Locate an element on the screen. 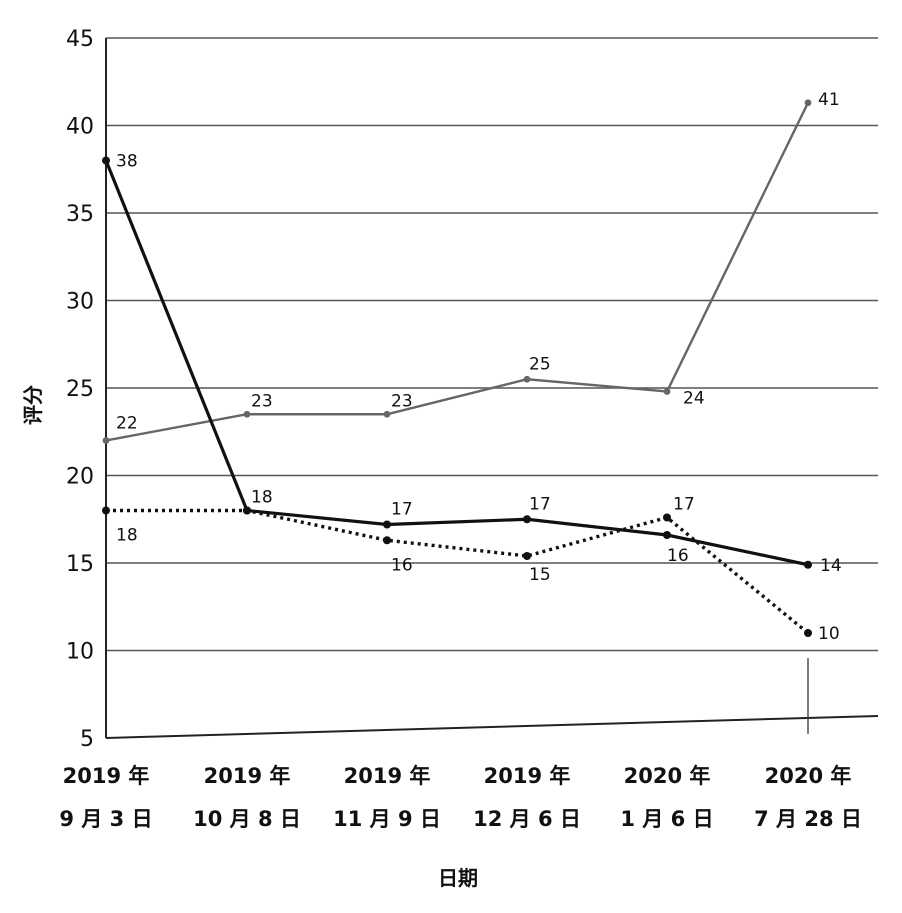 The height and width of the screenshot is (913, 902). series-line-dotted-black is located at coordinates (458, 571).